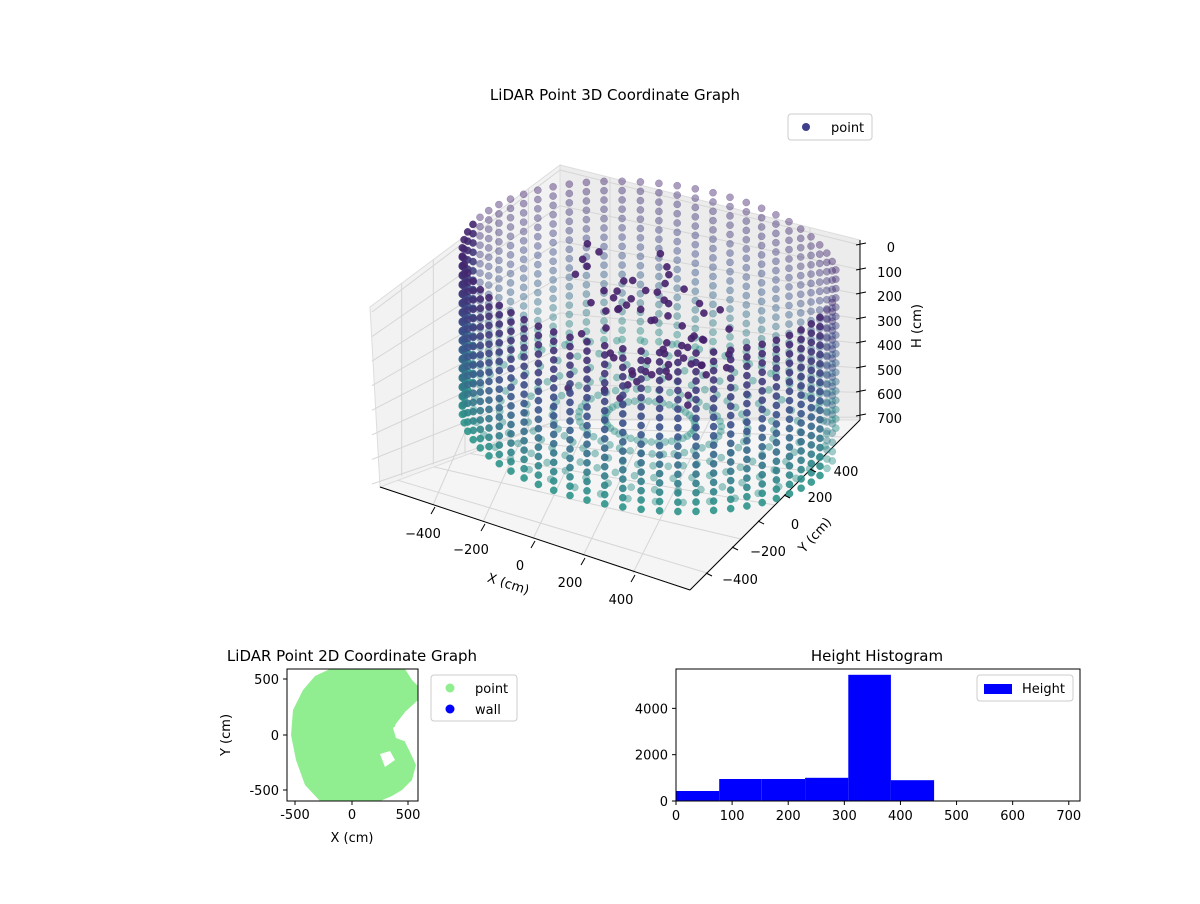 This screenshot has width=1200, height=904. I want to click on chart-3d-title: LiDAR Point 3D Coordinate Graph, so click(615, 95).